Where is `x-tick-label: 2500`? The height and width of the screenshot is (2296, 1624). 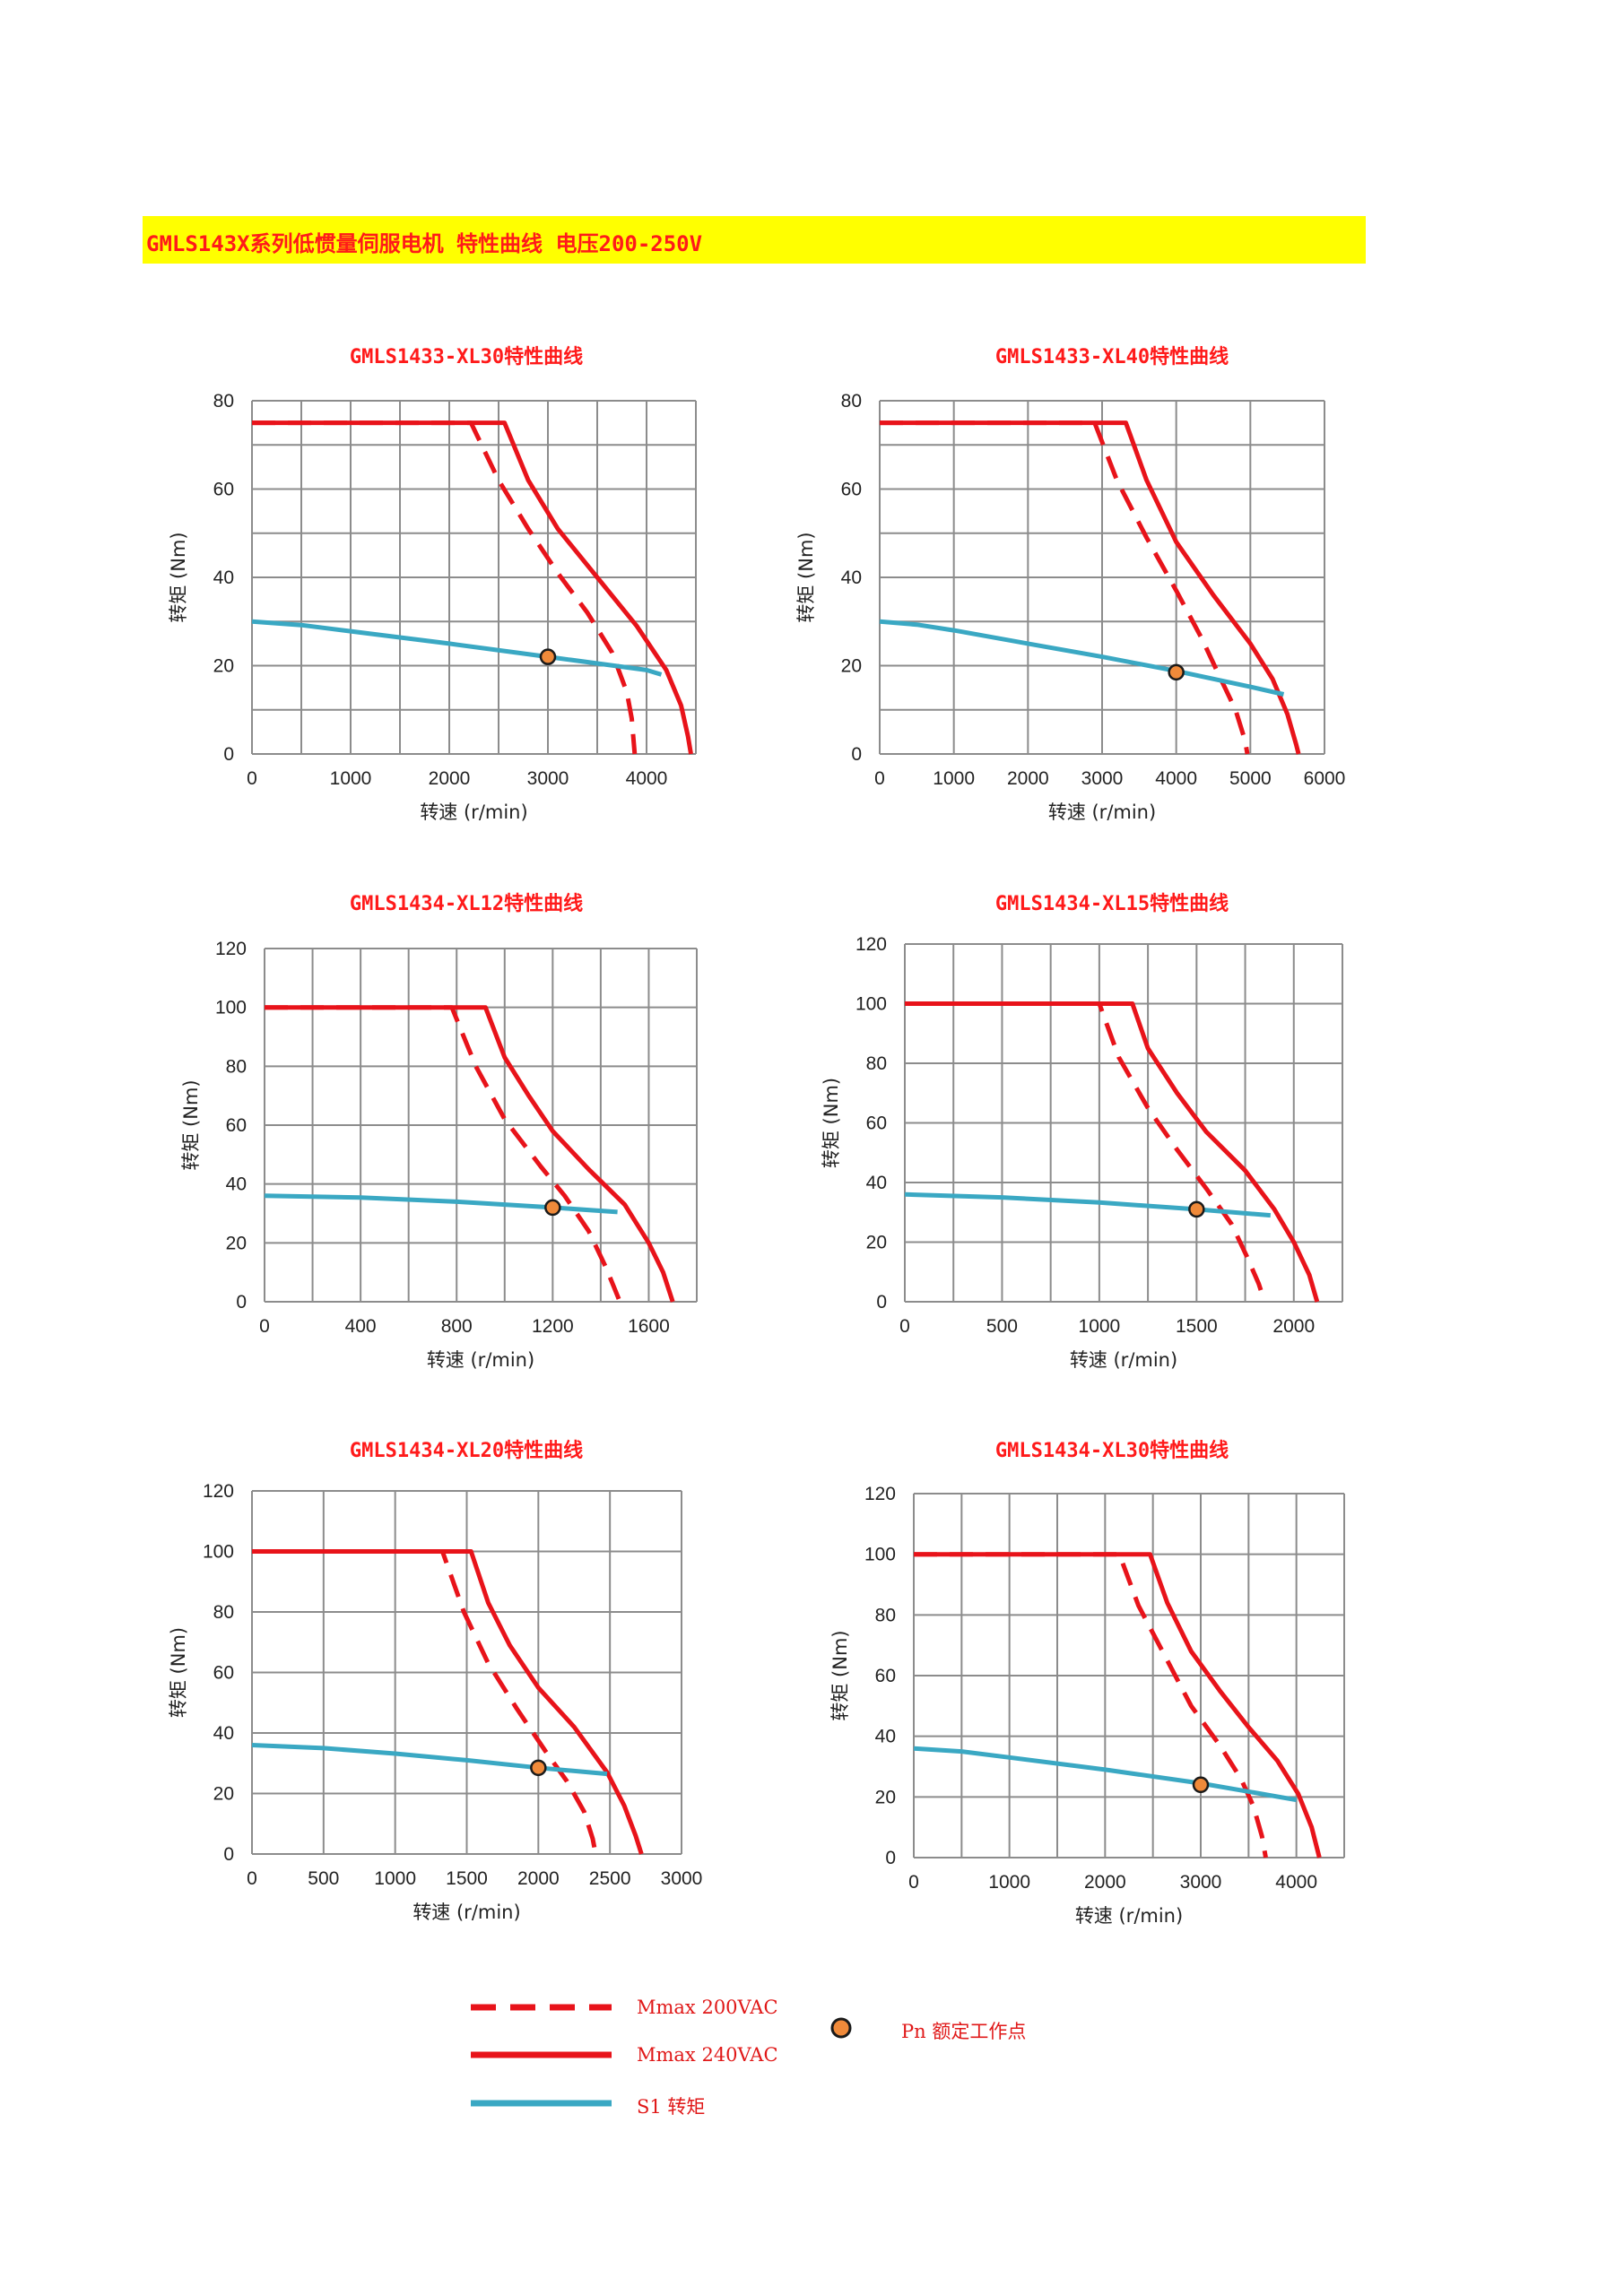 x-tick-label: 2500 is located at coordinates (610, 1878).